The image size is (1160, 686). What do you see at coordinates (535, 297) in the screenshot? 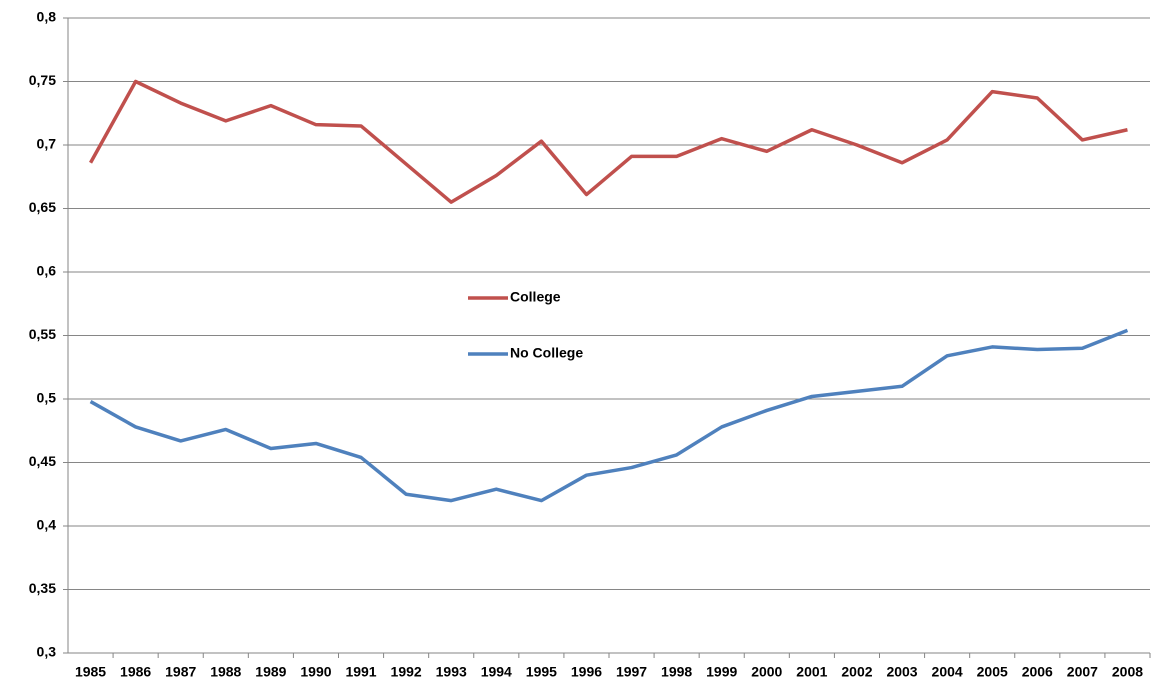
I see `legend-label: College` at bounding box center [535, 297].